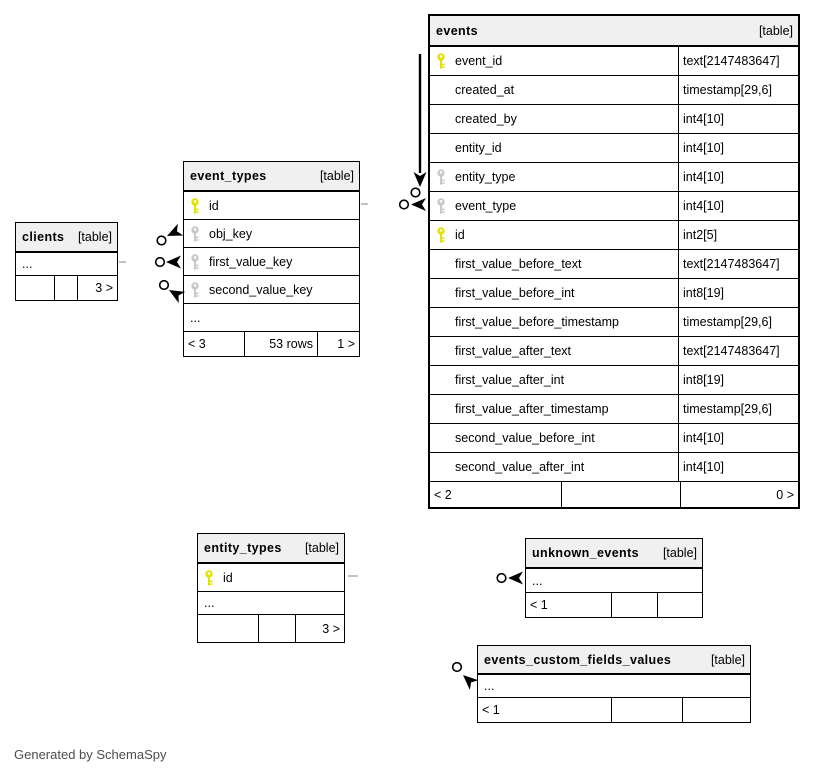 This screenshot has width=819, height=776. Describe the element at coordinates (614, 61) in the screenshot. I see `column-row-event-id: event_id text[2147483647]` at that location.